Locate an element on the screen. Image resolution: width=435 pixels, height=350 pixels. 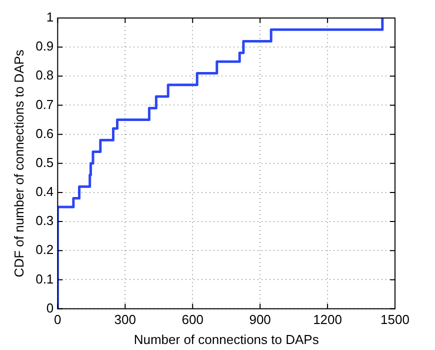
y-tick-label: 0.1 is located at coordinates (45, 278).